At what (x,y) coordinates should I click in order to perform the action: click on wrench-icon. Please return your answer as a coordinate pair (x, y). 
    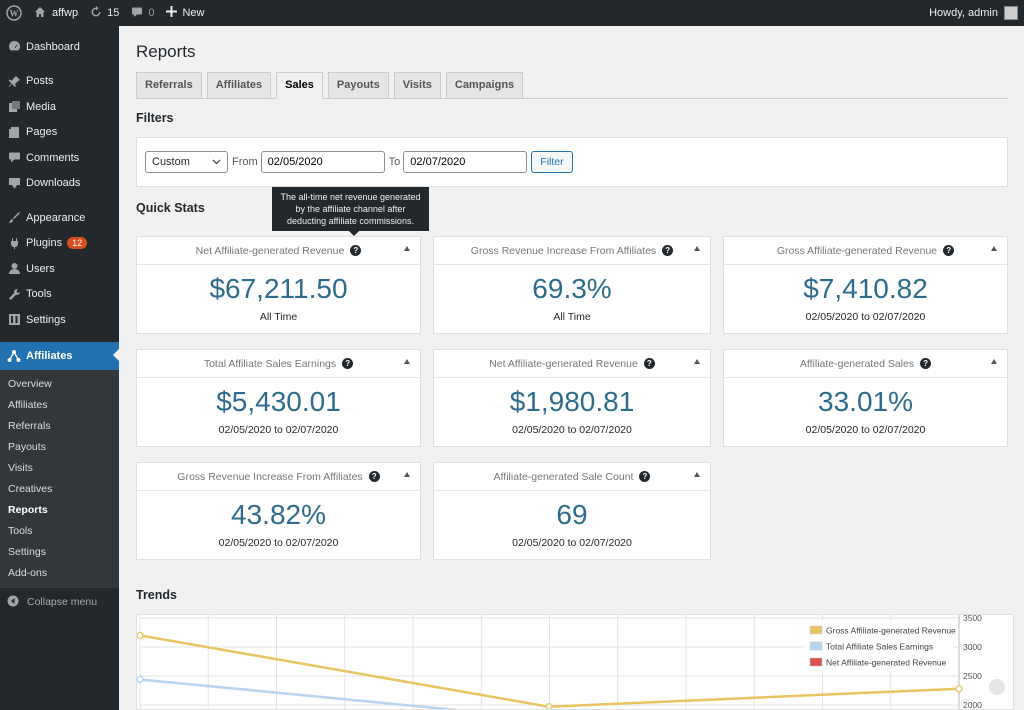
    Looking at the image, I should click on (14, 294).